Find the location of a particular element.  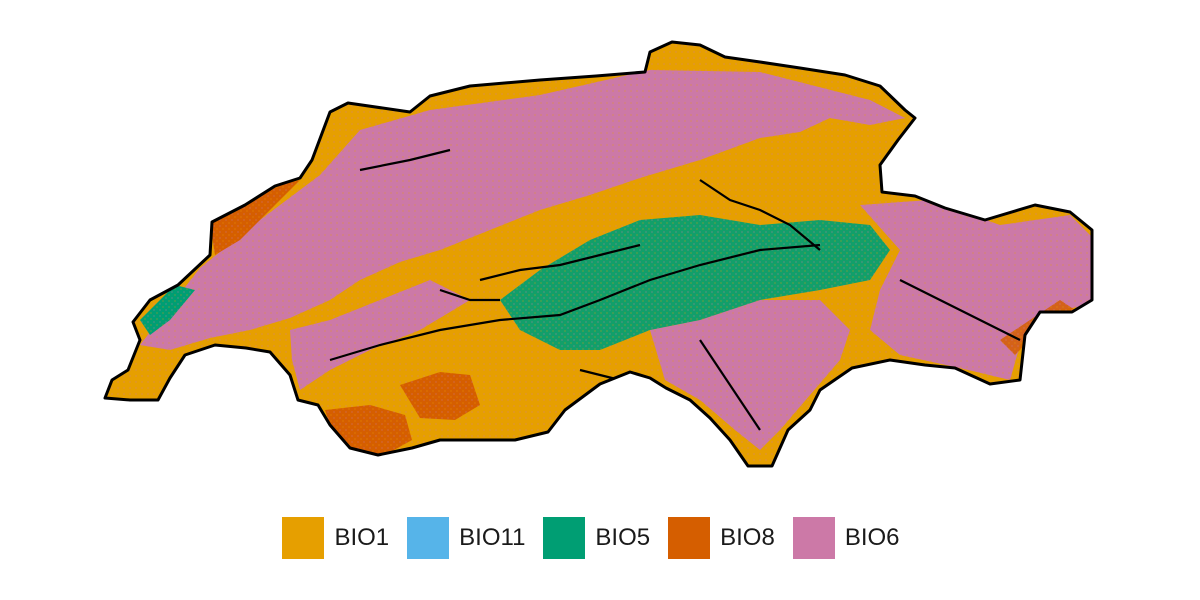

legend-label: BIO5 is located at coordinates (623, 537).